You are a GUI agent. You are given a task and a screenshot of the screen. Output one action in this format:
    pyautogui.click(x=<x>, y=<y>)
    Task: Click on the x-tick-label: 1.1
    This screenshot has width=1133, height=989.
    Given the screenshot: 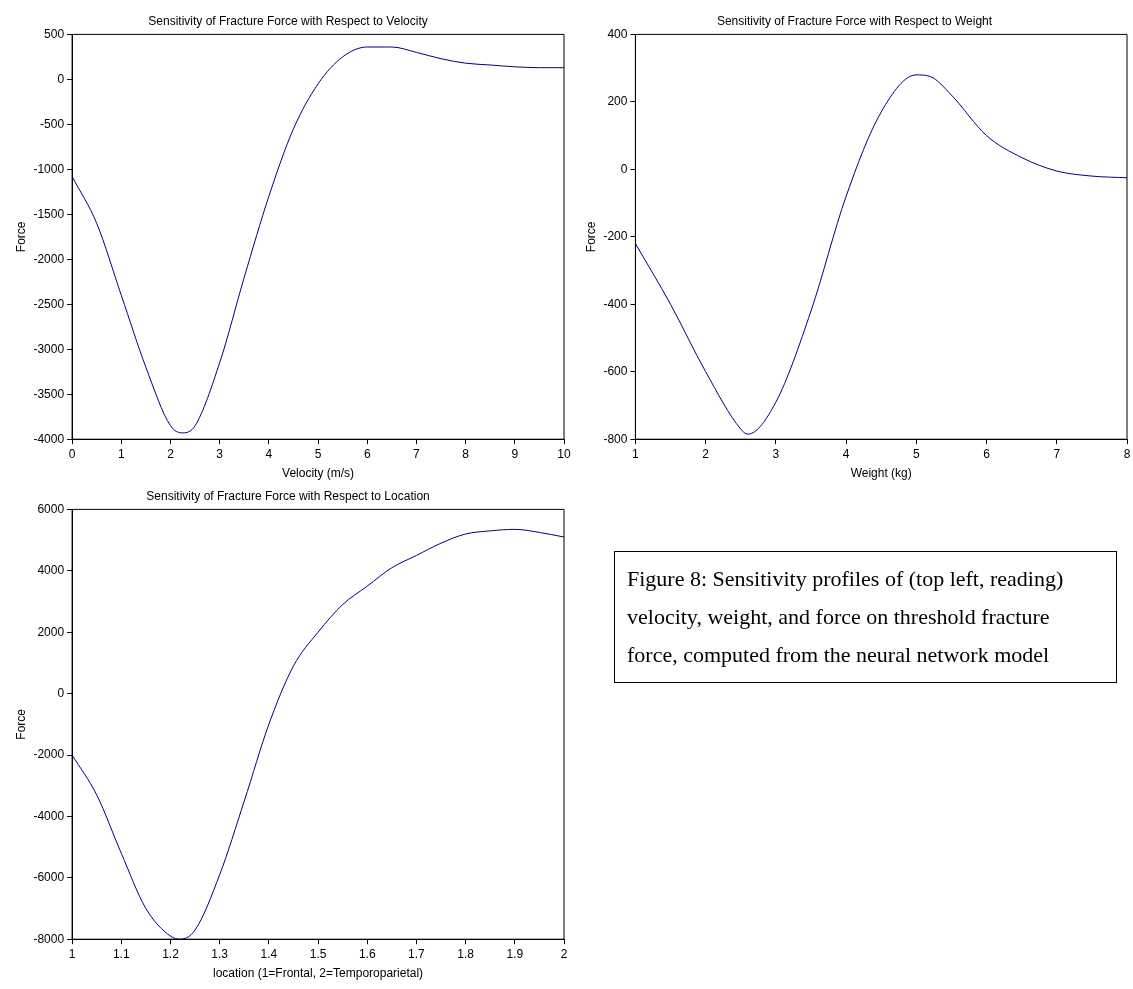 What is the action you would take?
    pyautogui.click(x=121, y=953)
    